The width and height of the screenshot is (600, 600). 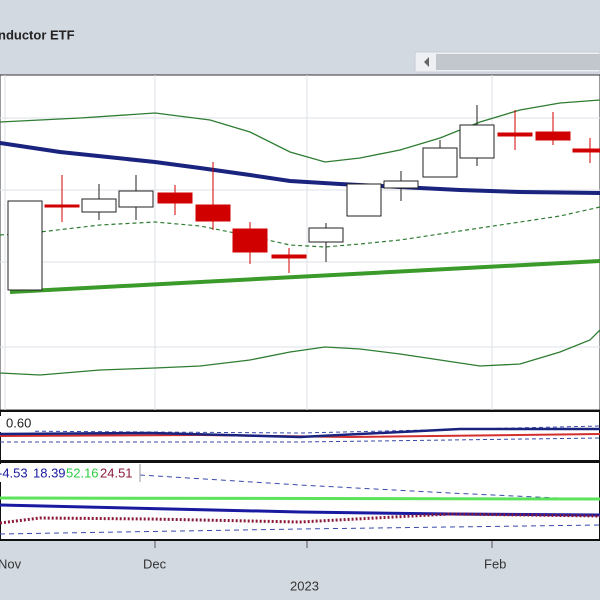 I want to click on scrollbar, so click(x=507, y=62).